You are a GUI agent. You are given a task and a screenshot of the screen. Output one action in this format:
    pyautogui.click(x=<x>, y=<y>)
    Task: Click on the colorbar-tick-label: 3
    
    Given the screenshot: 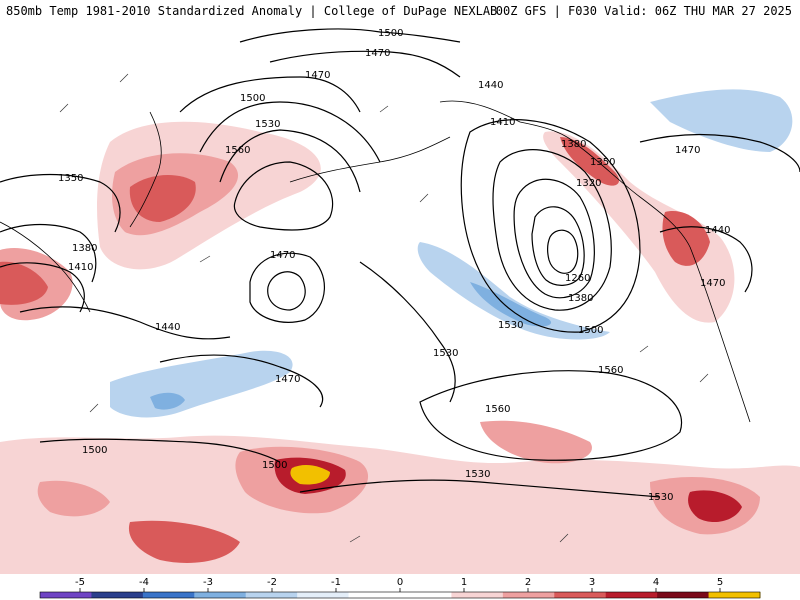 What is the action you would take?
    pyautogui.click(x=592, y=582)
    